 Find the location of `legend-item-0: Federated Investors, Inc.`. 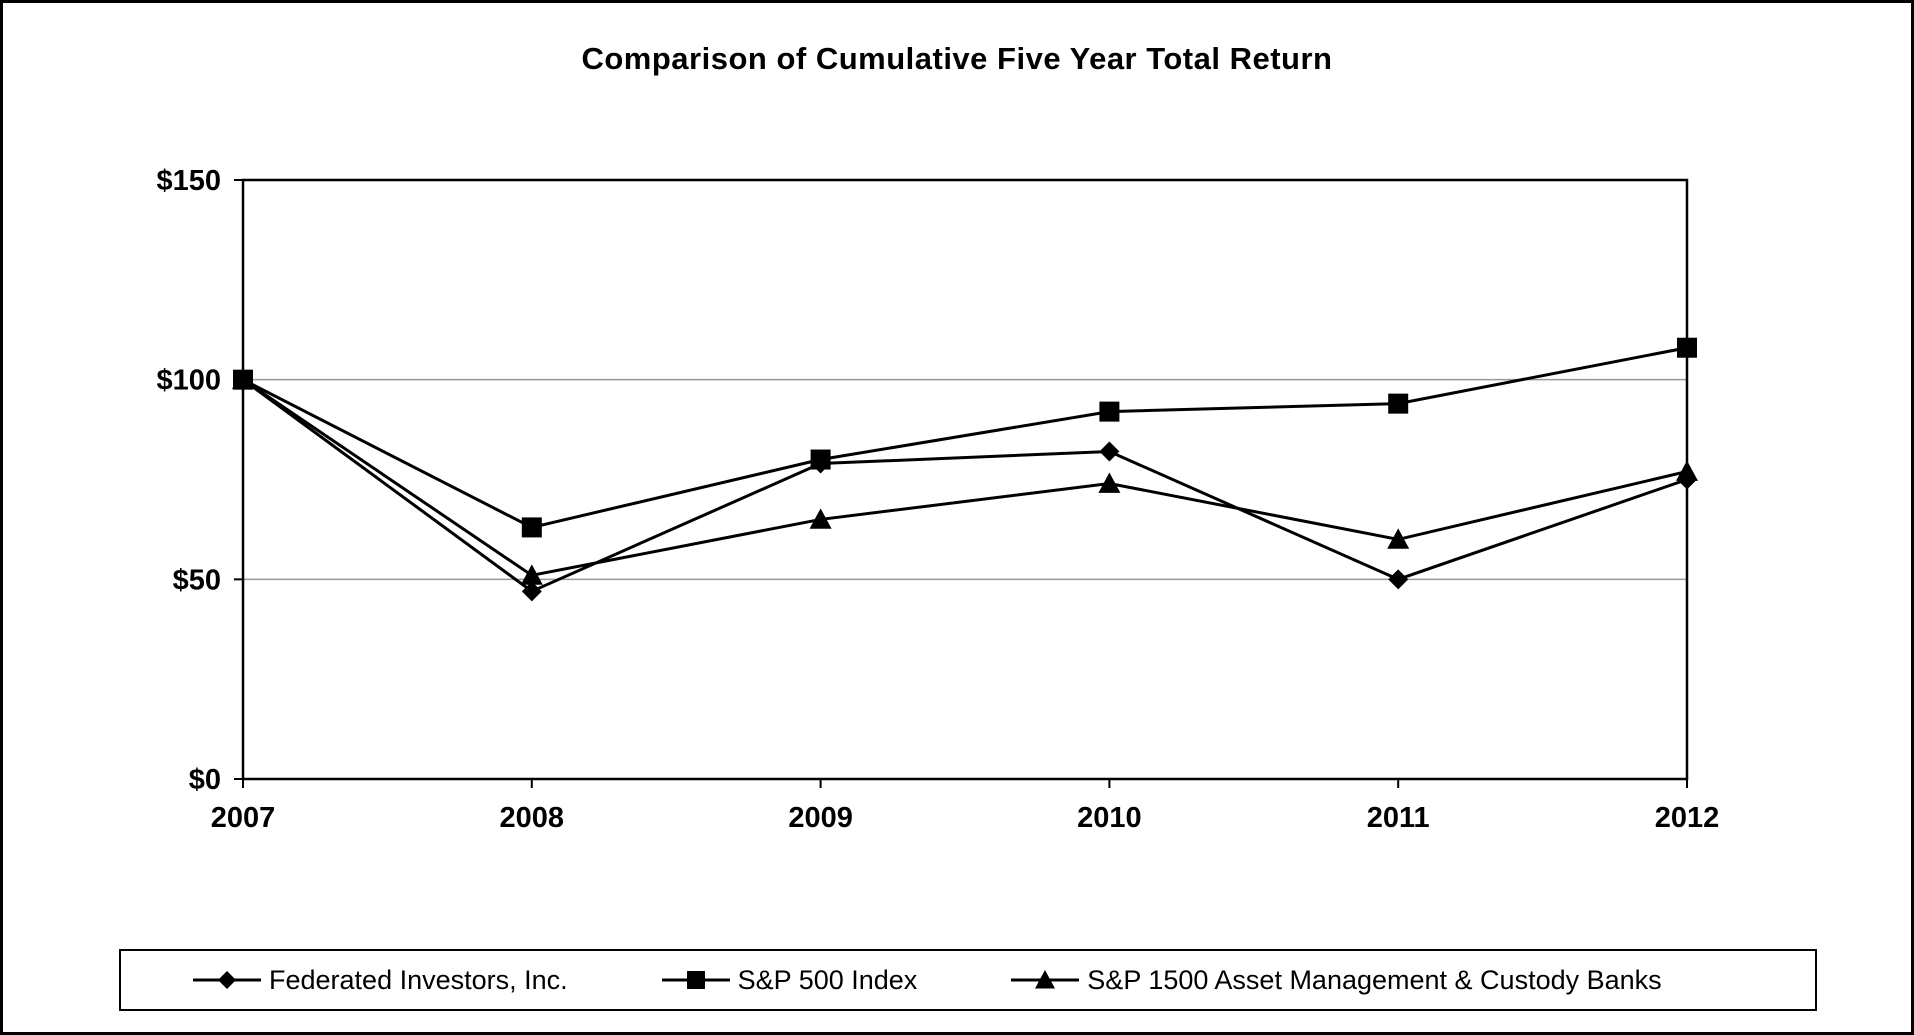

legend-item-0: Federated Investors, Inc. is located at coordinates (379, 980).